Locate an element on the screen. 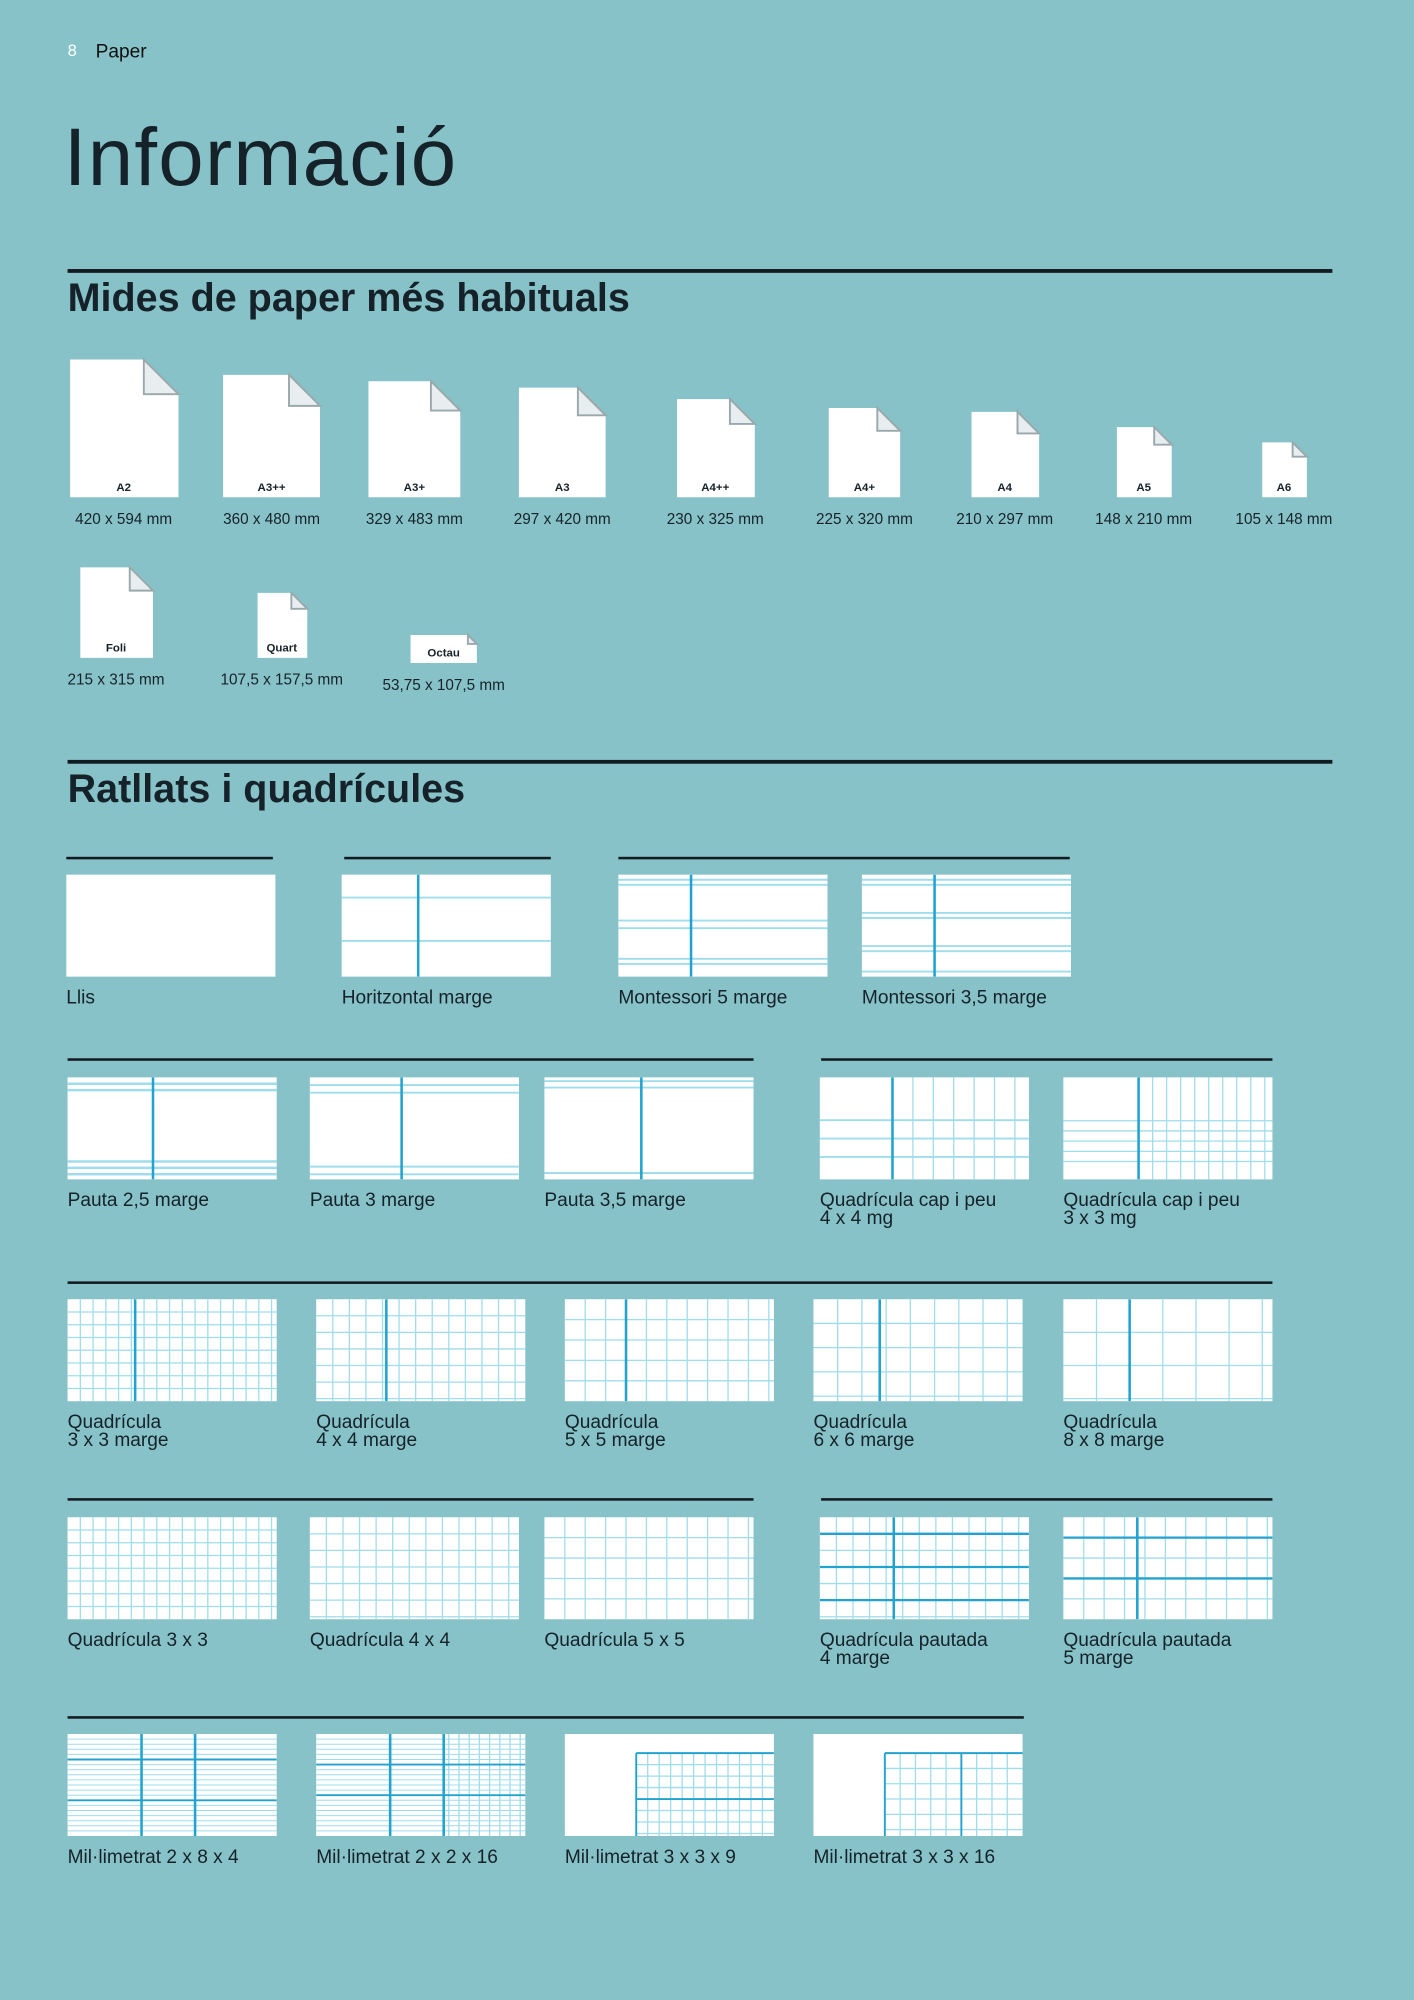  rulings-heading: Ratllats i quadrícules is located at coordinates (266, 788).